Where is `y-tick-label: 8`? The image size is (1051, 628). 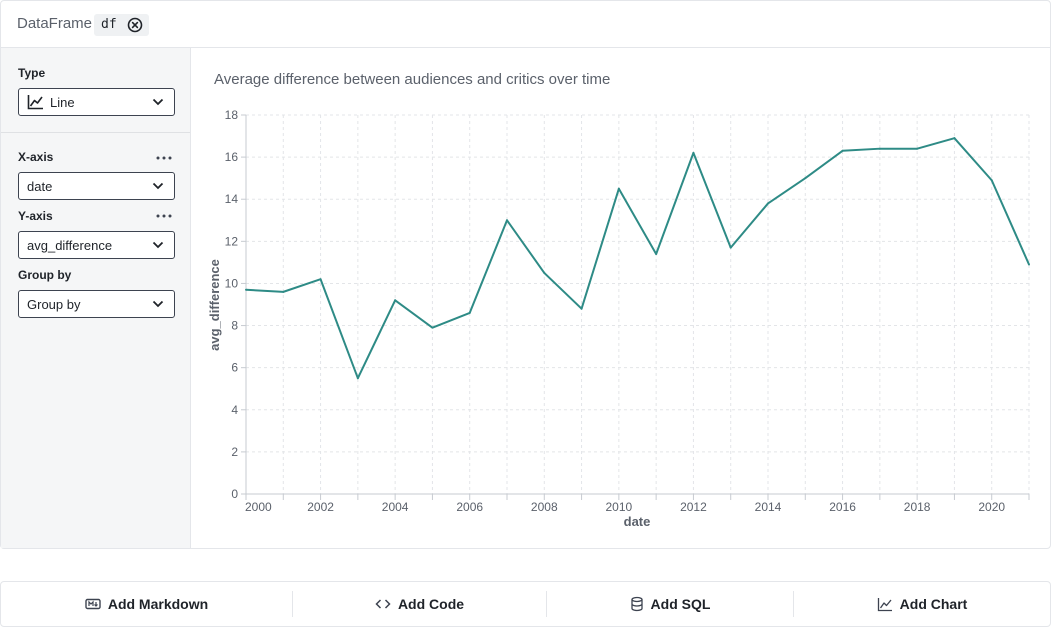
y-tick-label: 8 is located at coordinates (234, 326).